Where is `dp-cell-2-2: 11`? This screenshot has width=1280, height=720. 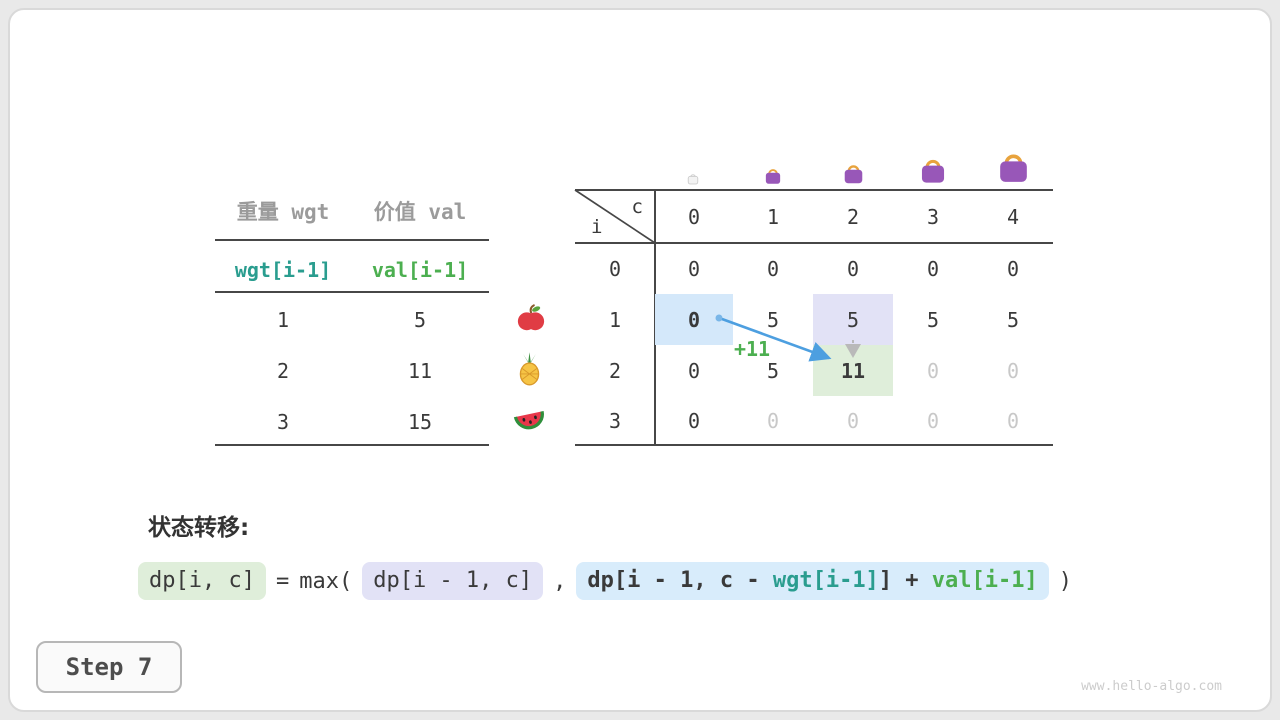
dp-cell-2-2: 11 is located at coordinates (853, 370).